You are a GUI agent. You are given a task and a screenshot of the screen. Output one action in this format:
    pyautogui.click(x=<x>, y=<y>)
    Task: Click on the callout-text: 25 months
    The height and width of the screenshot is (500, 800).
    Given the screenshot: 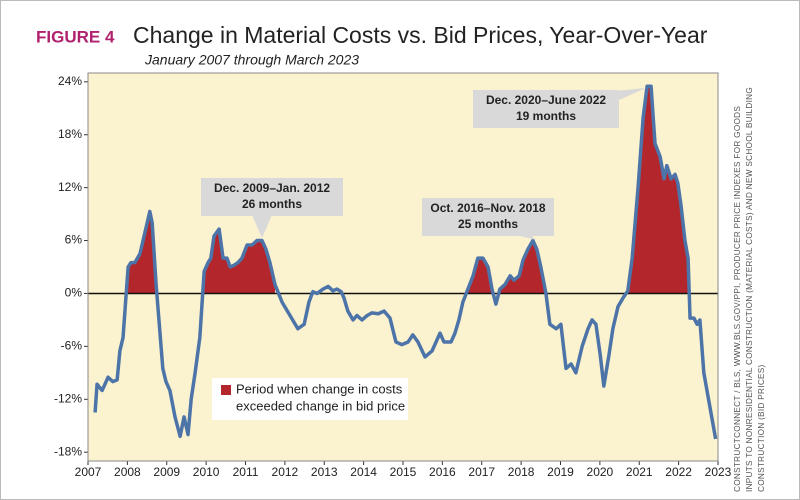 What is the action you would take?
    pyautogui.click(x=488, y=224)
    